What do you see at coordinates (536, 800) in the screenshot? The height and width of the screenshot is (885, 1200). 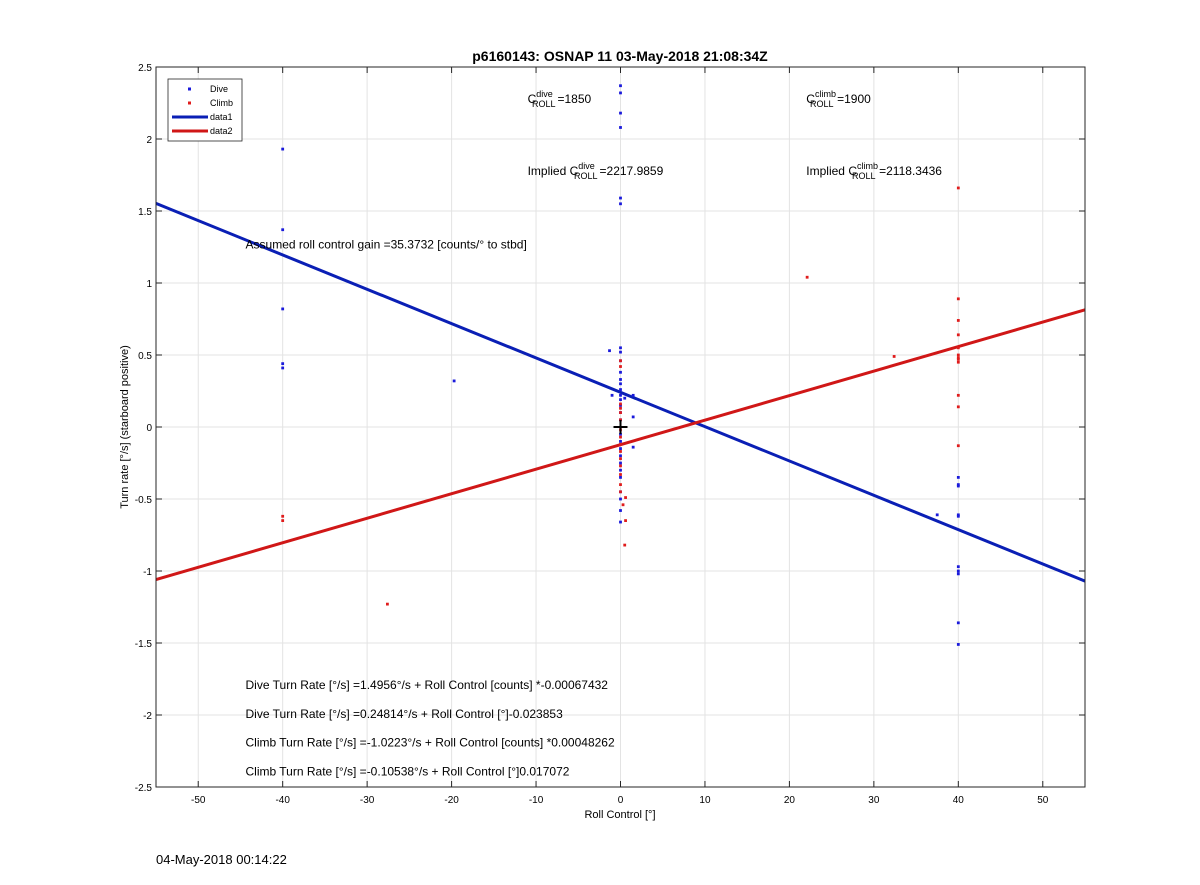 I see `x-tick-label: -10` at bounding box center [536, 800].